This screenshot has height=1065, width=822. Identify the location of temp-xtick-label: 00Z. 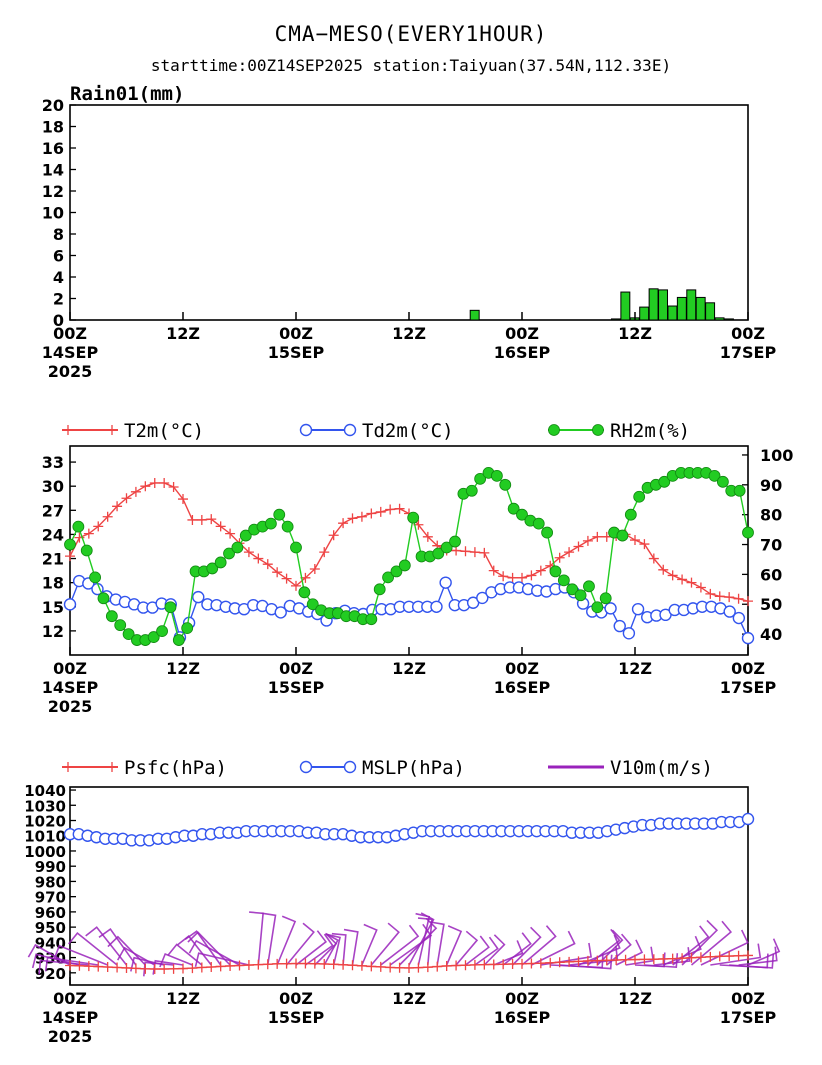
(70, 668).